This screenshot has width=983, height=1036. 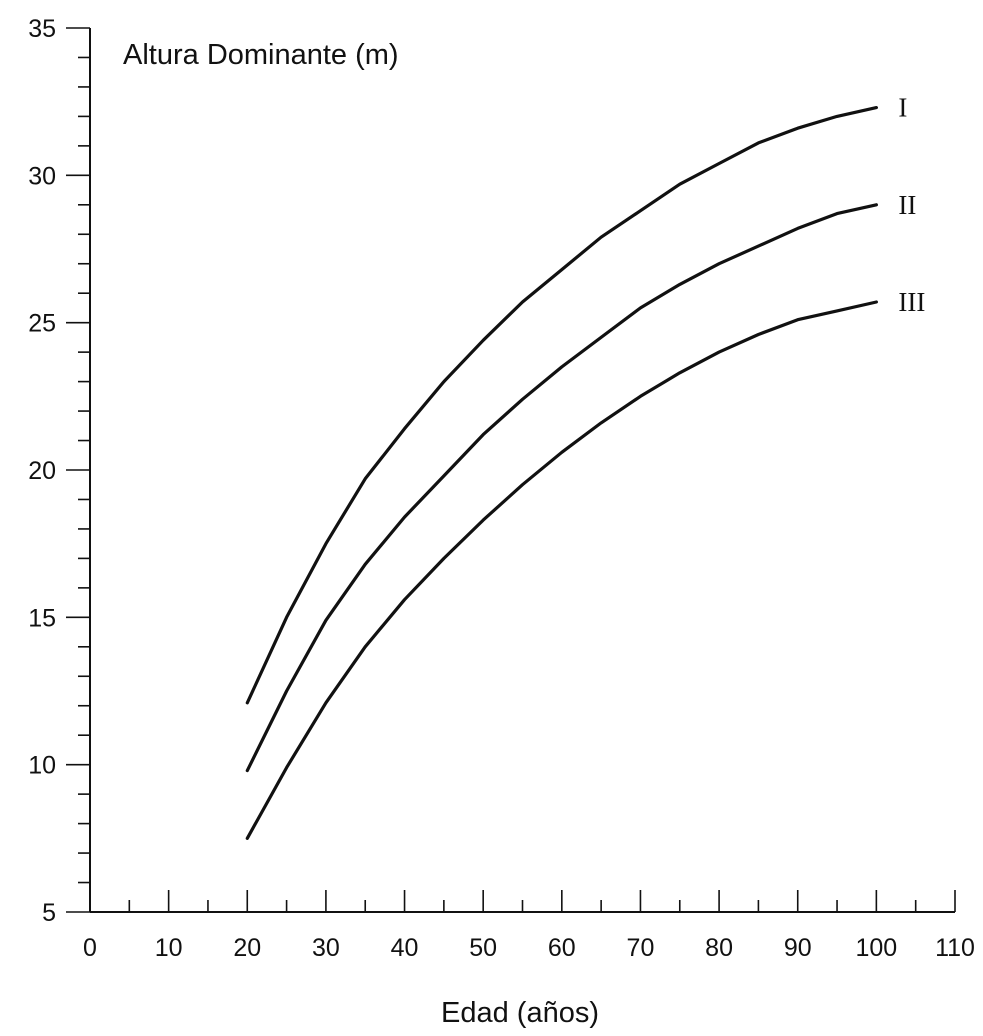 I want to click on y-tick-label: 10, so click(x=42, y=766).